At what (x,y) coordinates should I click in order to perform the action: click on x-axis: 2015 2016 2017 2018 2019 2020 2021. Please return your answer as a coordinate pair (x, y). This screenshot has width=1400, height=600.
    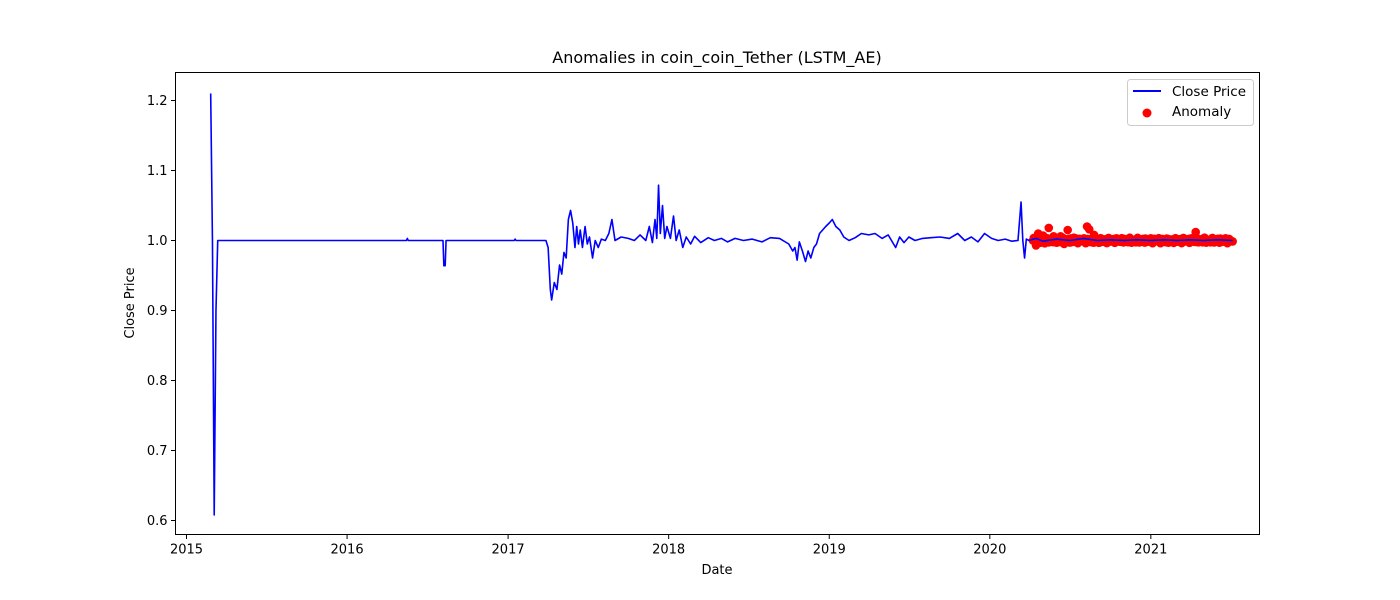
    Looking at the image, I should click on (668, 546).